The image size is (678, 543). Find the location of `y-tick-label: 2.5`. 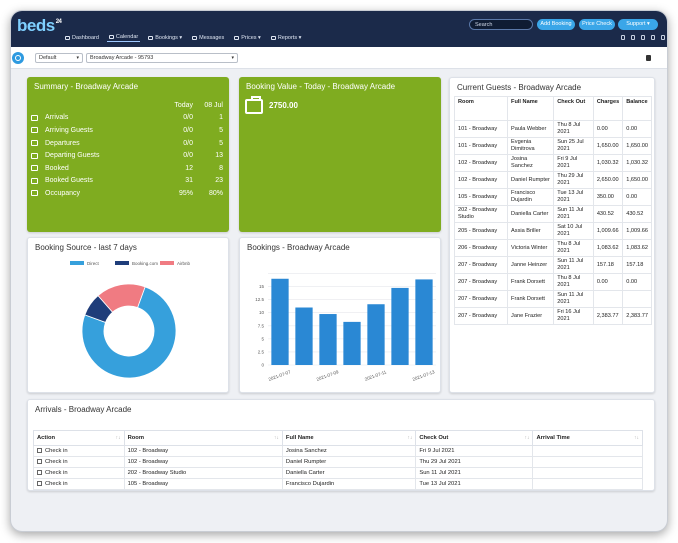

y-tick-label: 2.5 is located at coordinates (261, 351).